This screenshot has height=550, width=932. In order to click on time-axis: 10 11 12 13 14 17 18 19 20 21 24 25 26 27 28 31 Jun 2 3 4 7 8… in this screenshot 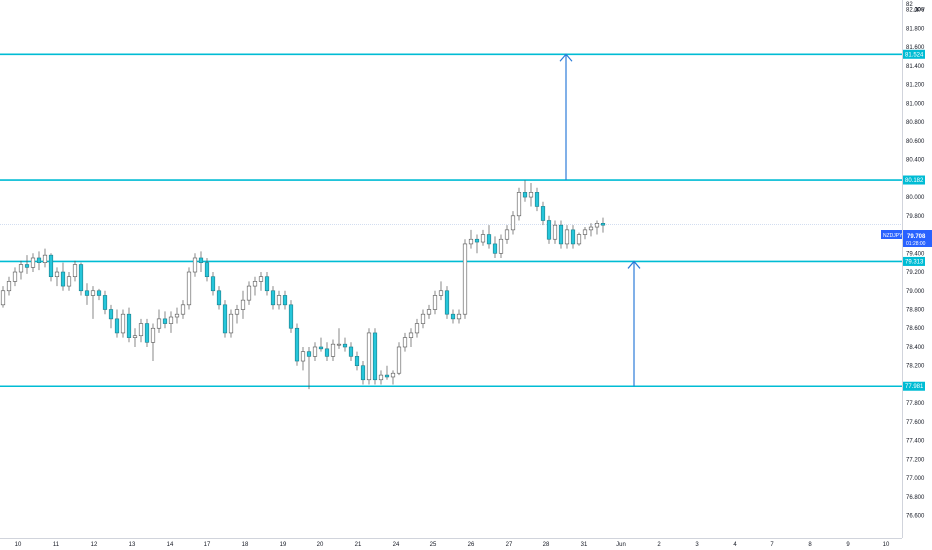, I will do `click(451, 543)`.